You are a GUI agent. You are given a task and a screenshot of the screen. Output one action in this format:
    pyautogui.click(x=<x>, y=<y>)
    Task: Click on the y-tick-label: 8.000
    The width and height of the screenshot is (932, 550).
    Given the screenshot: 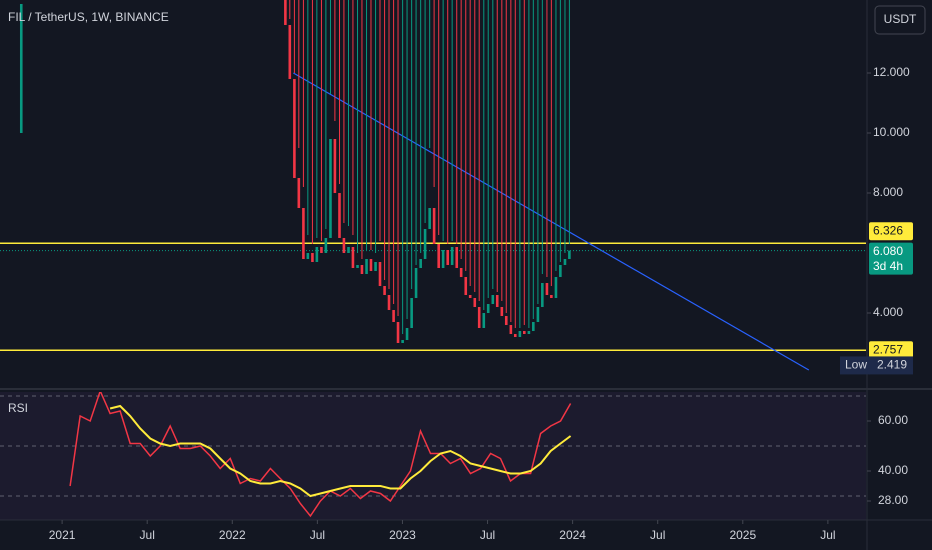 What is the action you would take?
    pyautogui.click(x=888, y=192)
    